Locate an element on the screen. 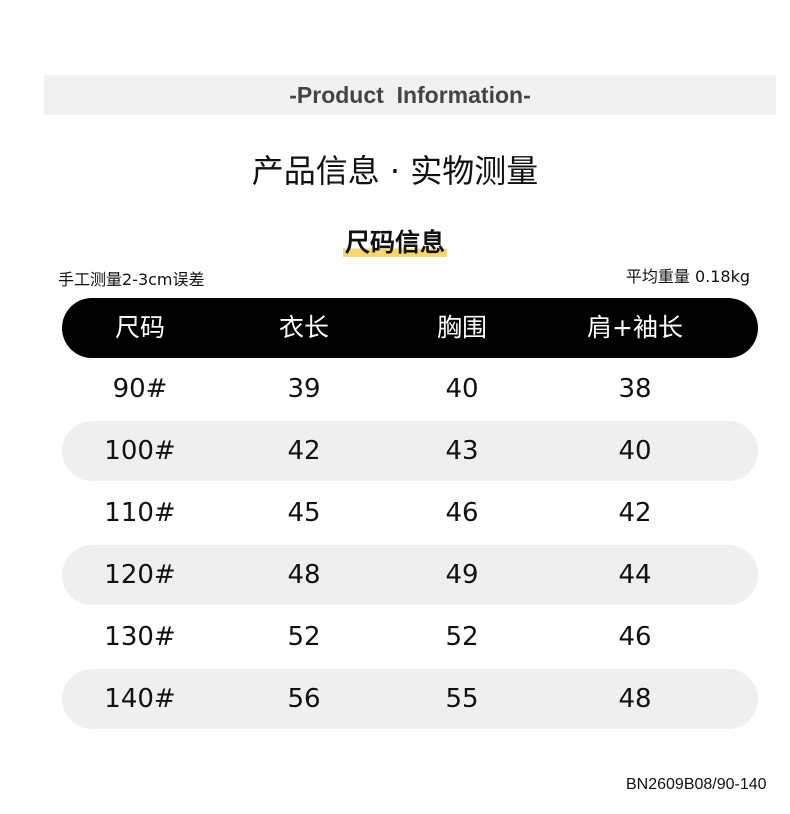 The image size is (790, 814). table-row: 130# 52 52 46 is located at coordinates (410, 637).